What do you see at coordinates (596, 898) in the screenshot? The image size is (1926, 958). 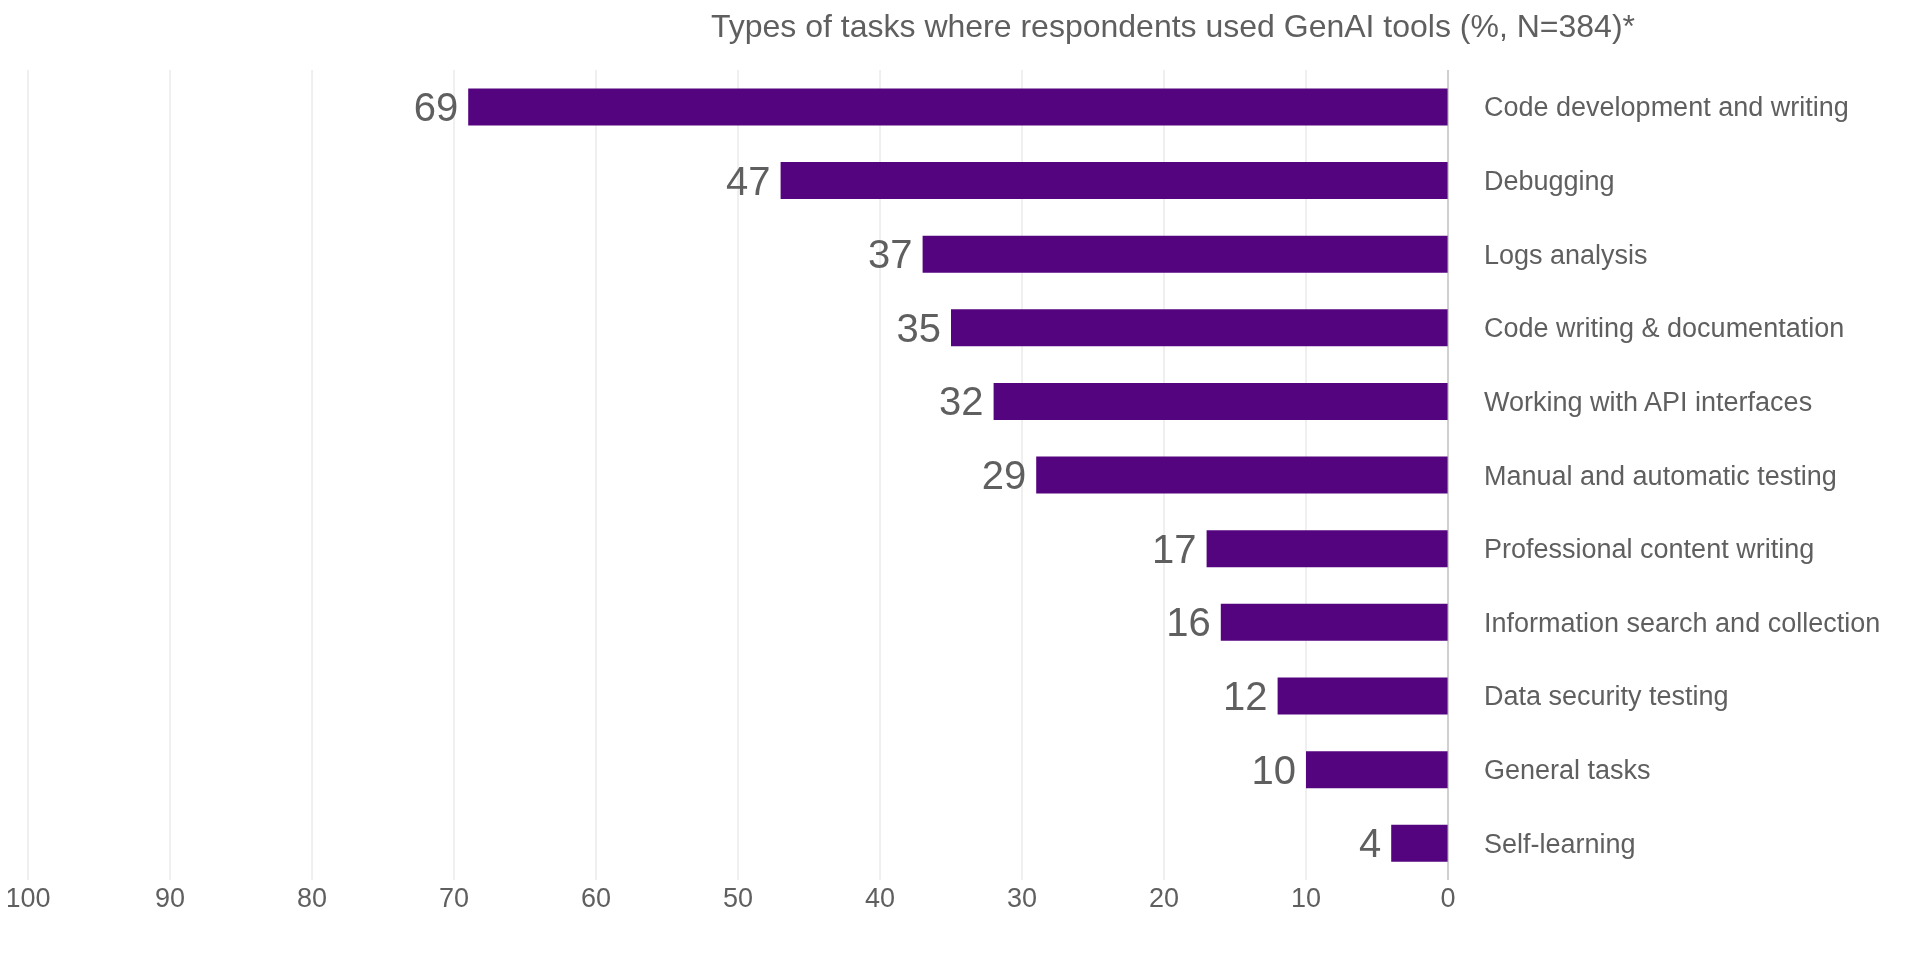 I see `x-tick-label: 60` at bounding box center [596, 898].